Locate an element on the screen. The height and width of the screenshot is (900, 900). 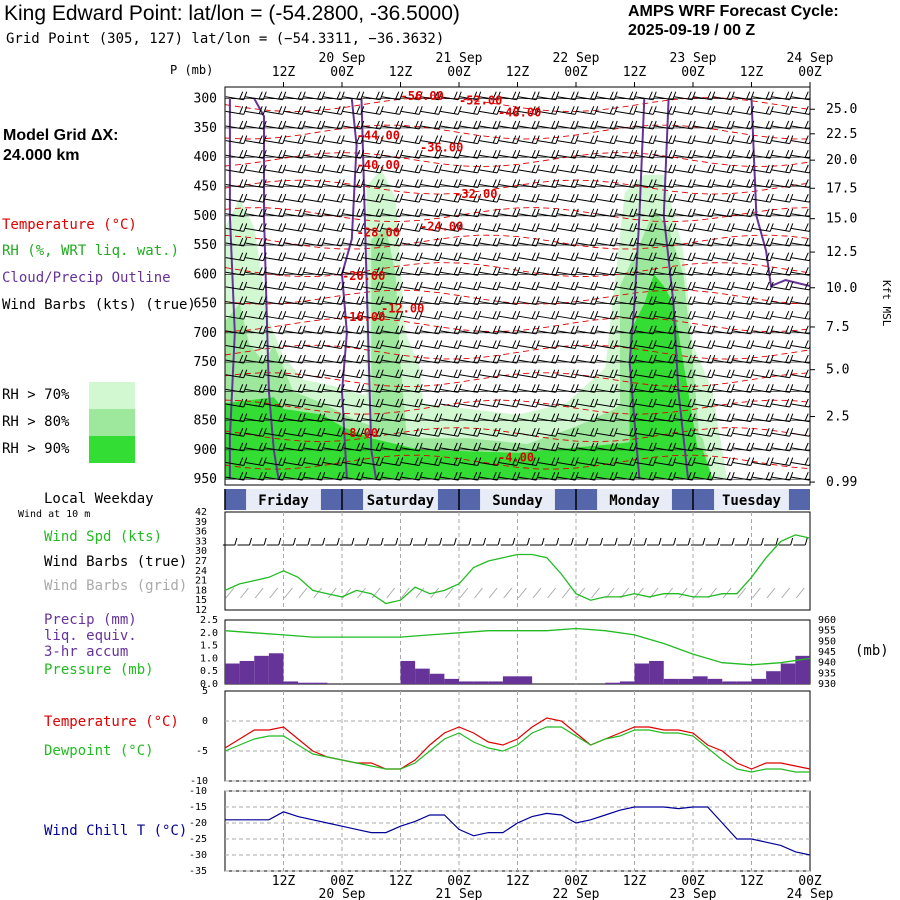
height-tick-label: 5.0 is located at coordinates (837, 370).